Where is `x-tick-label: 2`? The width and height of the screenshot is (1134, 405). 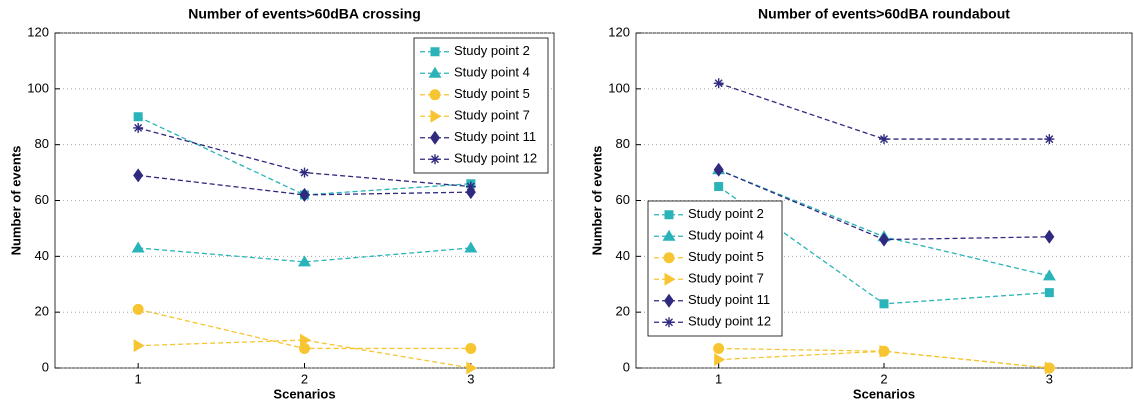
x-tick-label: 2 is located at coordinates (883, 378).